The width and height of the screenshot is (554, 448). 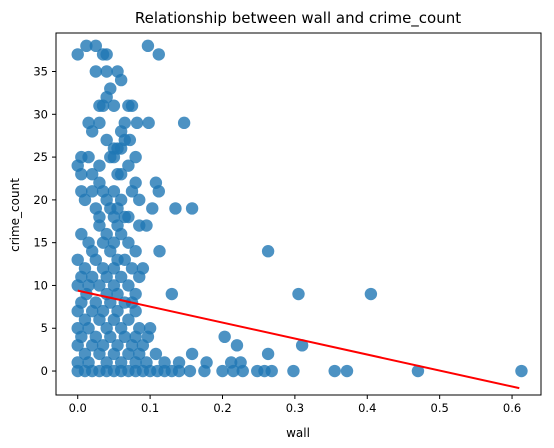 What do you see at coordinates (40, 200) in the screenshot?
I see `y-tick-label: 20` at bounding box center [40, 200].